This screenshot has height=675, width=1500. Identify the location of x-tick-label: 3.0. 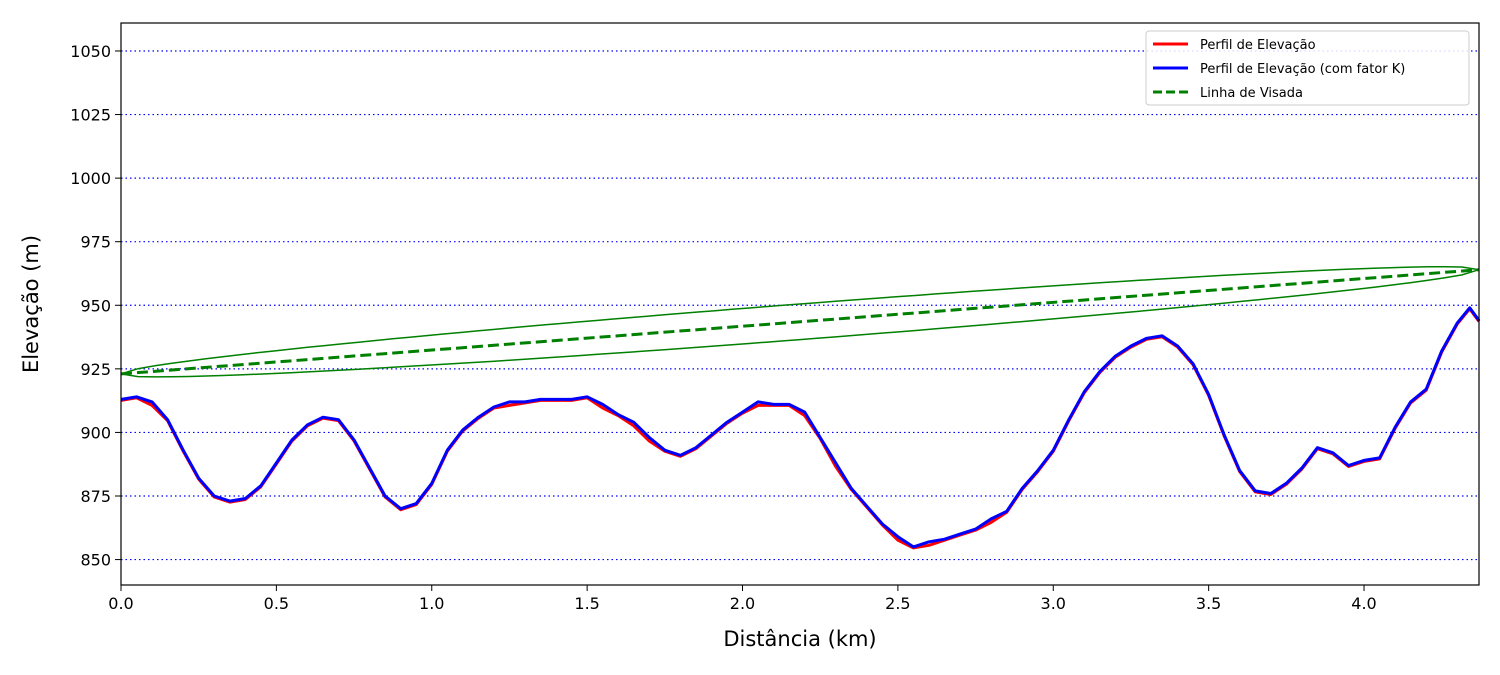
(1053, 603).